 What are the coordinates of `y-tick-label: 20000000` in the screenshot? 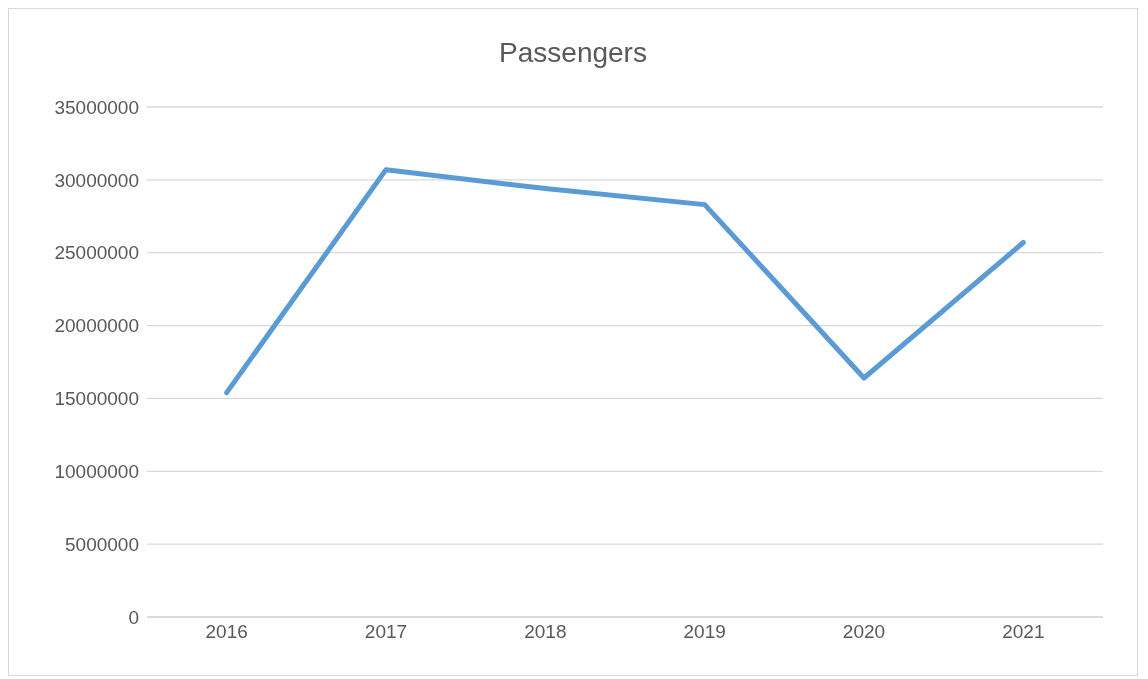 It's located at (96, 326).